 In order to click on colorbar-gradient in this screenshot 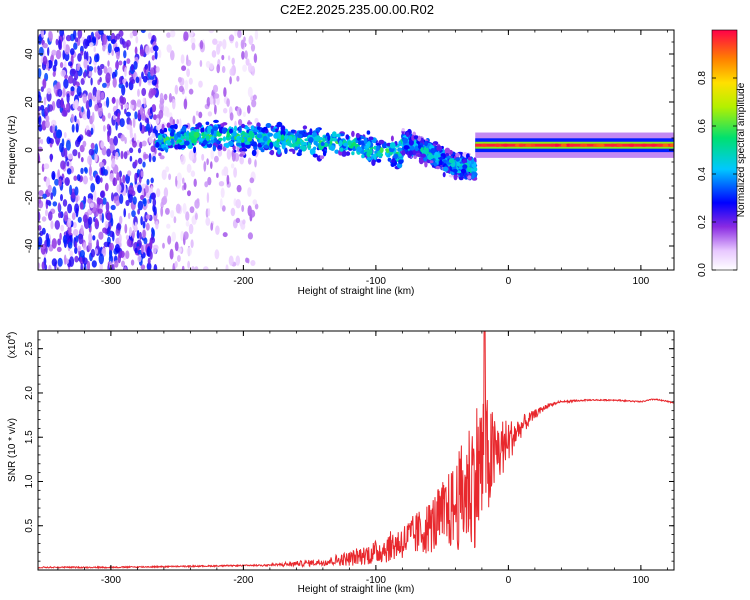, I will do `click(724, 150)`.